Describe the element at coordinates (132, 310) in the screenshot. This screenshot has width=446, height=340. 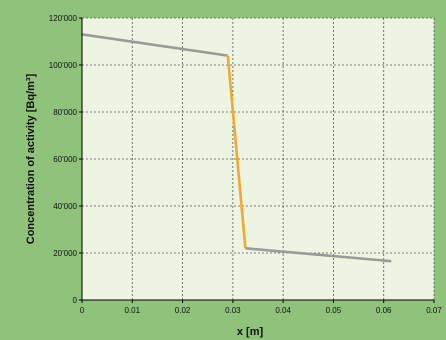
I see `x-tick-label: 0.01` at that location.